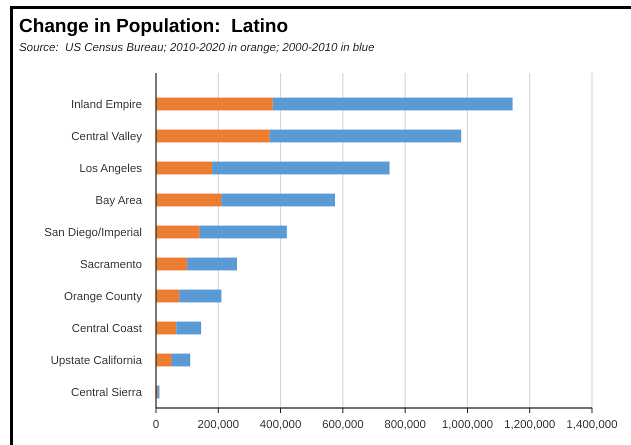 This screenshot has width=631, height=445. What do you see at coordinates (107, 393) in the screenshot?
I see `y-tick-label: Central Sierra` at bounding box center [107, 393].